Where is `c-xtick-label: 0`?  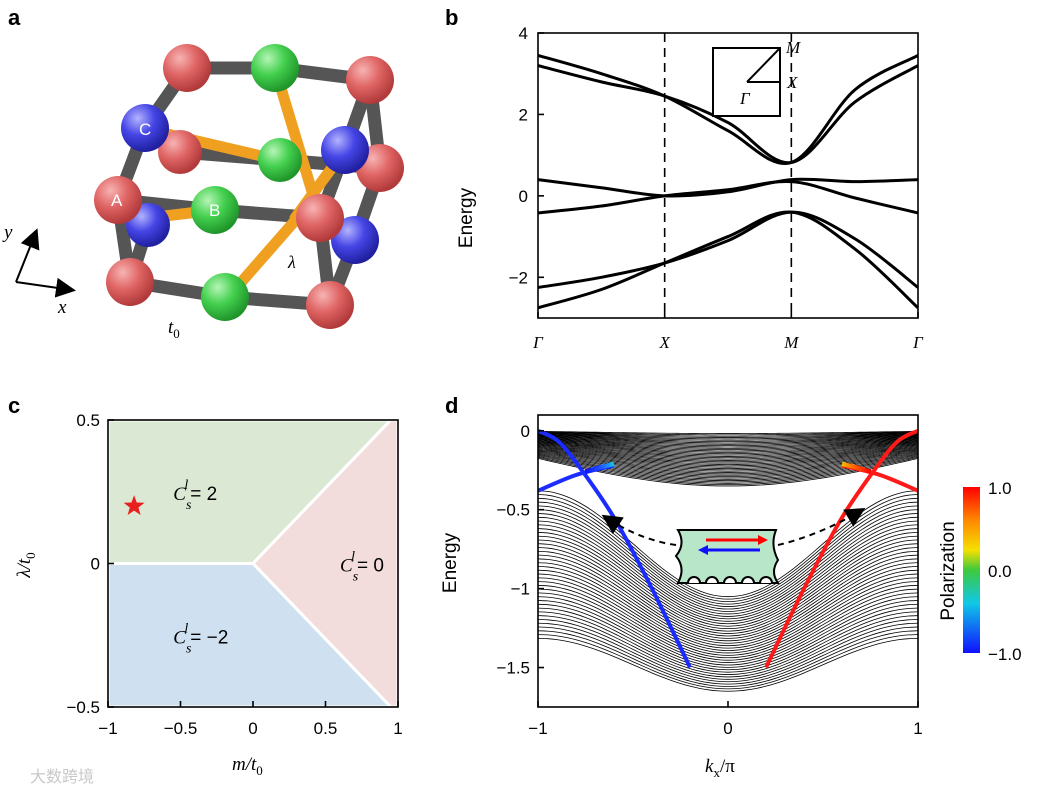
c-xtick-label: 0 is located at coordinates (252, 728).